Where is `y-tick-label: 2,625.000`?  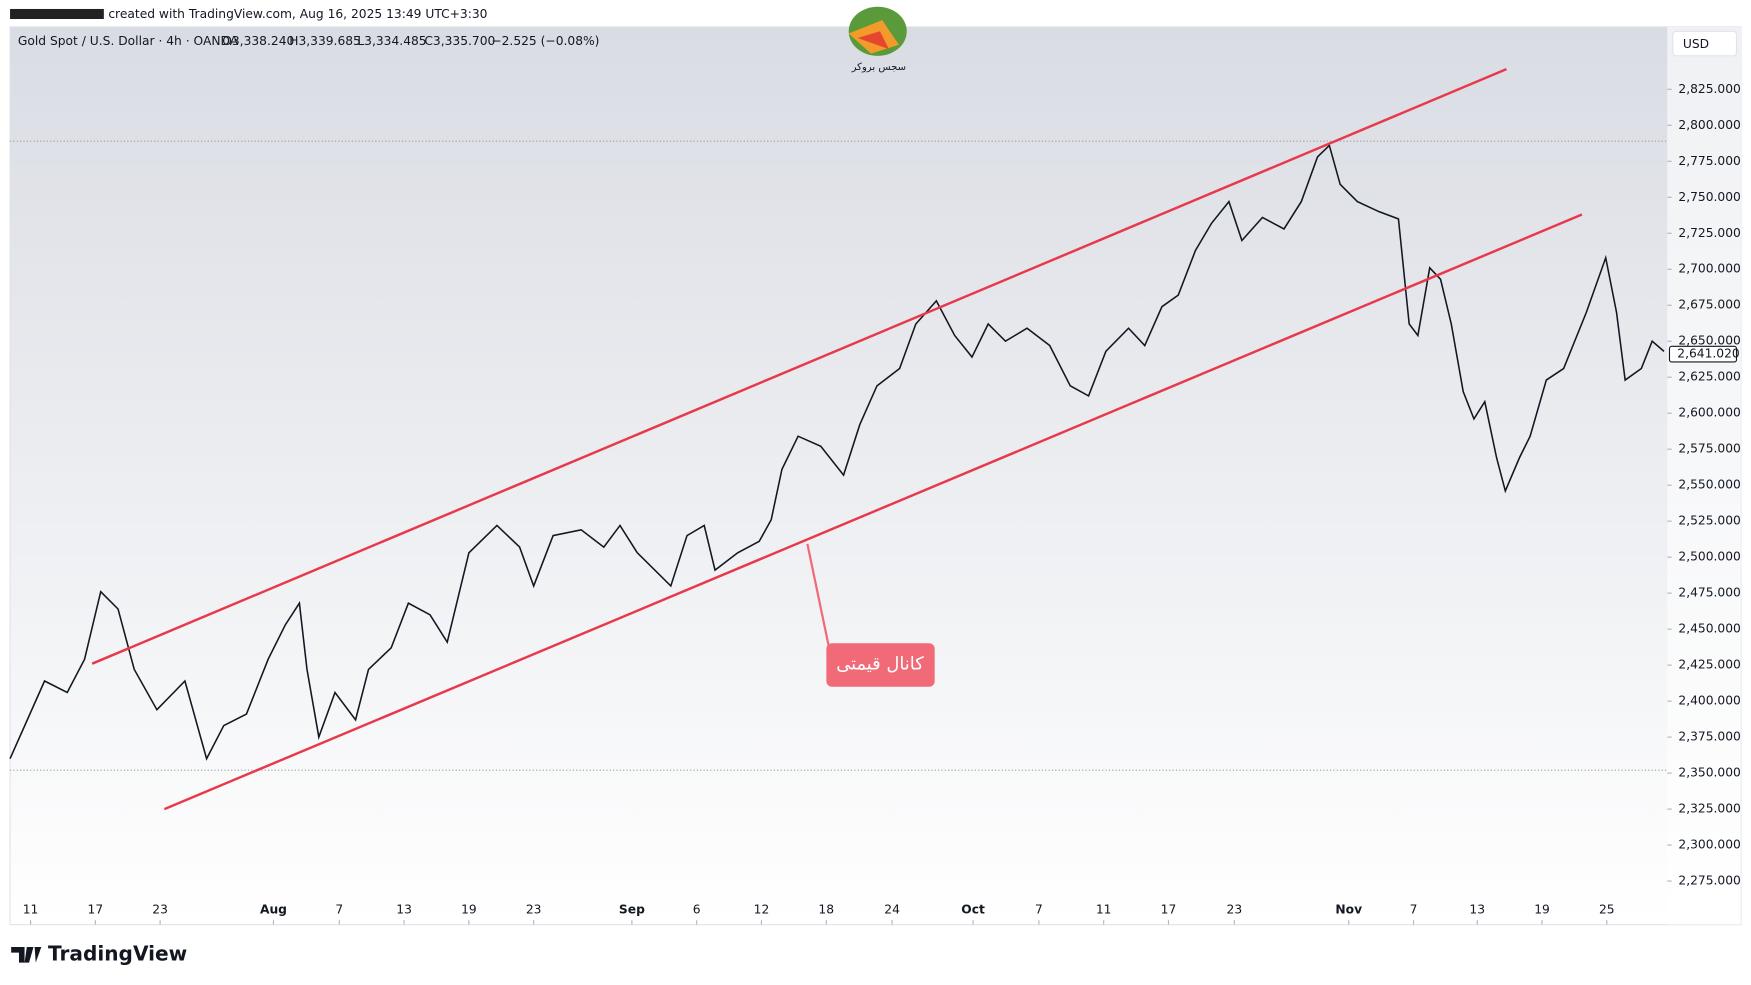 y-tick-label: 2,625.000 is located at coordinates (1709, 377).